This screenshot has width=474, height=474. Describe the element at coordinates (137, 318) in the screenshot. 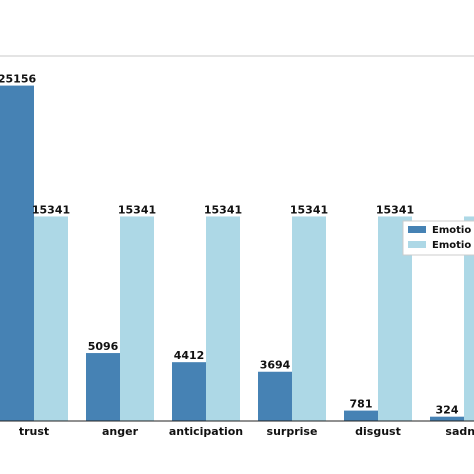

I see `bar-series-2-anger` at that location.